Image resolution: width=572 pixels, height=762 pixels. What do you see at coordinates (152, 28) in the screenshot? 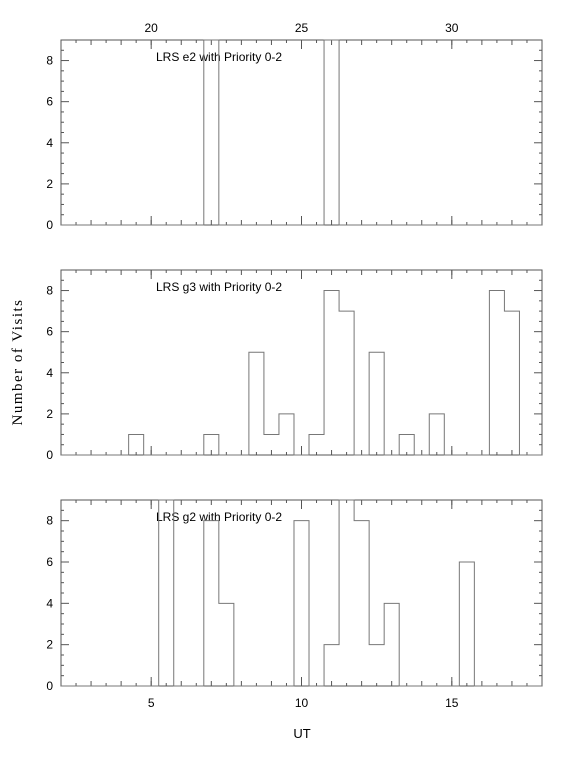
I see `top-tick-label: 20` at bounding box center [152, 28].